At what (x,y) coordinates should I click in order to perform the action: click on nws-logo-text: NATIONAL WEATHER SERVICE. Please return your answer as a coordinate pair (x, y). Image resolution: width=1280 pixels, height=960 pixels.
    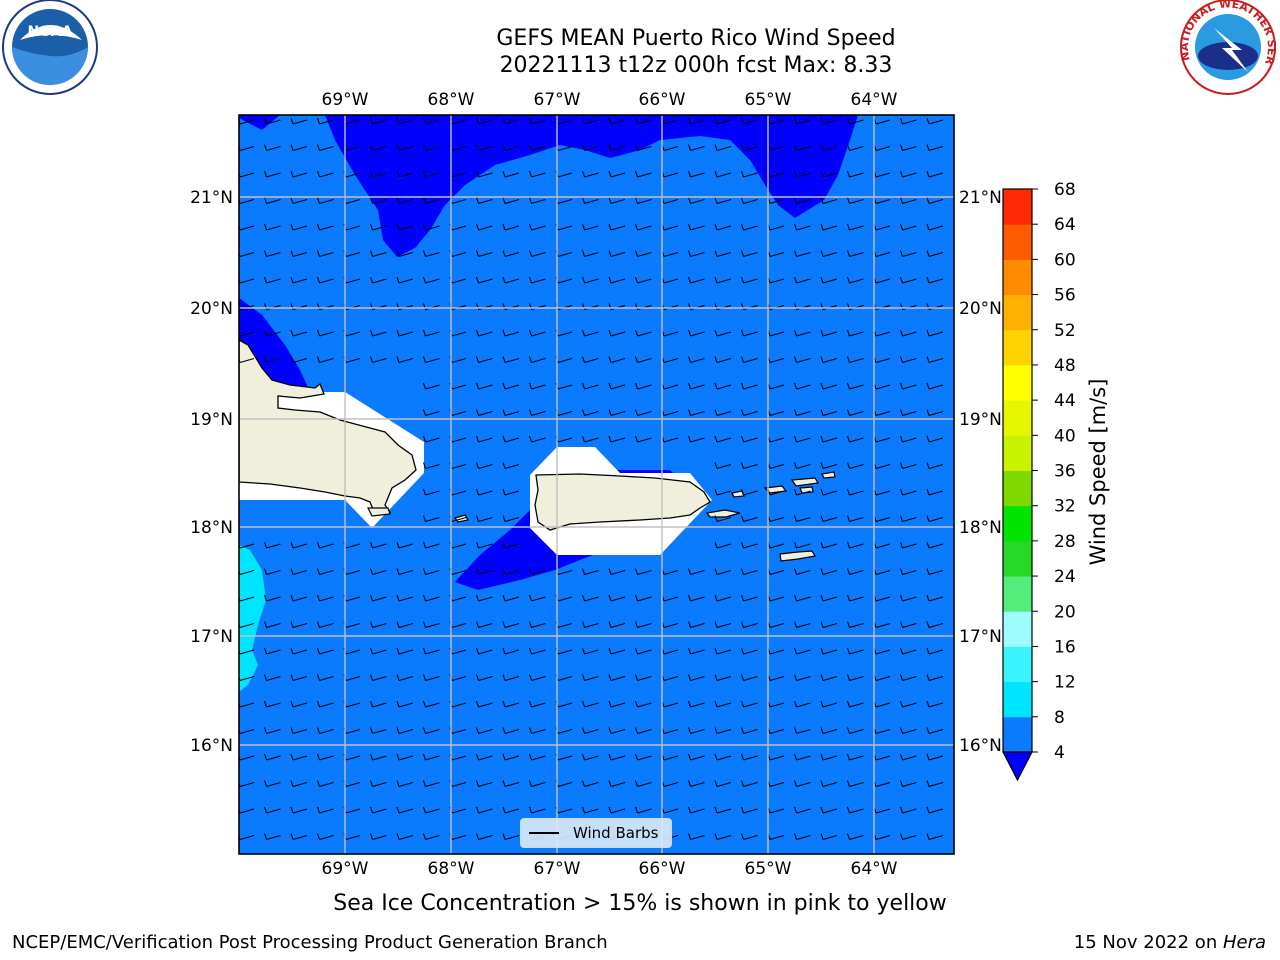
    Looking at the image, I should click on (639, 33).